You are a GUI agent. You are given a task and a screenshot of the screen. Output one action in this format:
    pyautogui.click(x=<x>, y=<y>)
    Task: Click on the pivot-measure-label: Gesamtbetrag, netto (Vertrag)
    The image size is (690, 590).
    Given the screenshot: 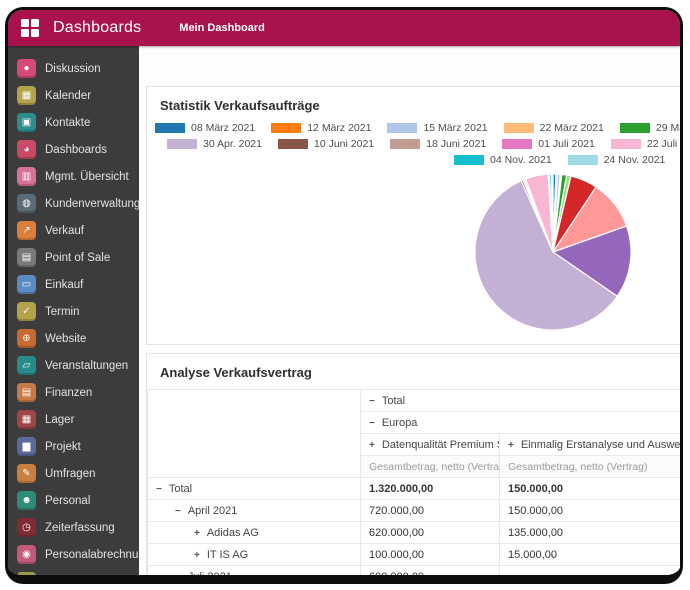 What is the action you would take?
    pyautogui.click(x=430, y=466)
    